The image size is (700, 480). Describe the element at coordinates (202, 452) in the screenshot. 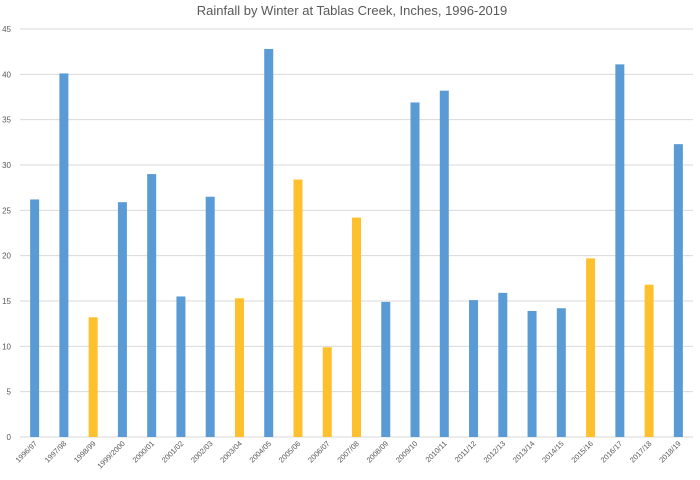

I see `x-tick-label: 2002/03` at that location.